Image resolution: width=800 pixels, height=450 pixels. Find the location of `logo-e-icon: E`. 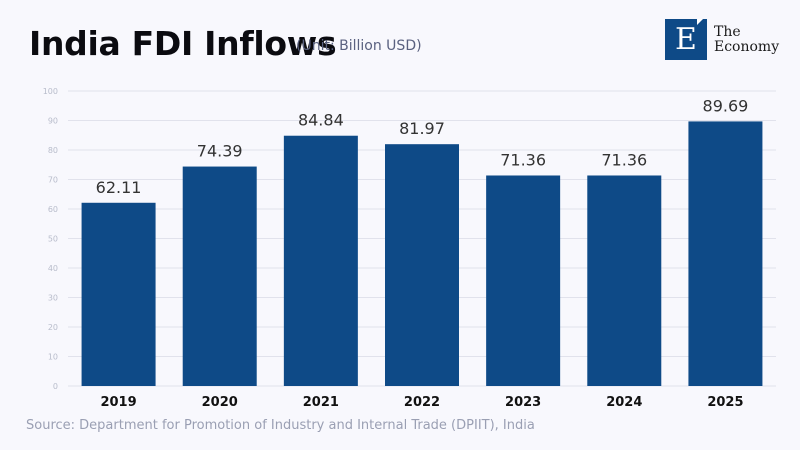

logo-e-icon: E is located at coordinates (686, 39).